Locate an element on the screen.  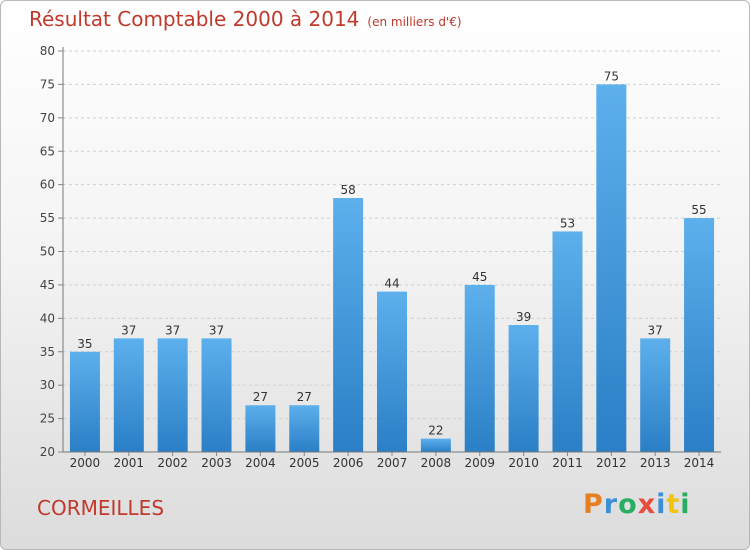
y-tick-label: 60 is located at coordinates (47, 185).